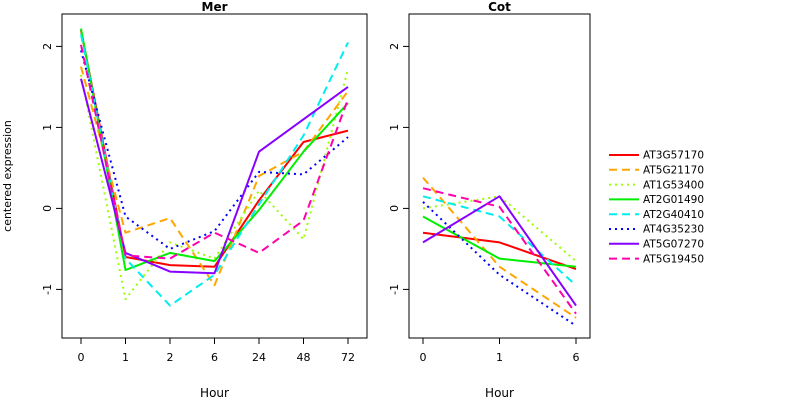 The height and width of the screenshot is (400, 800). What do you see at coordinates (673, 156) in the screenshot?
I see `legend-label: AT3G57170` at bounding box center [673, 156].